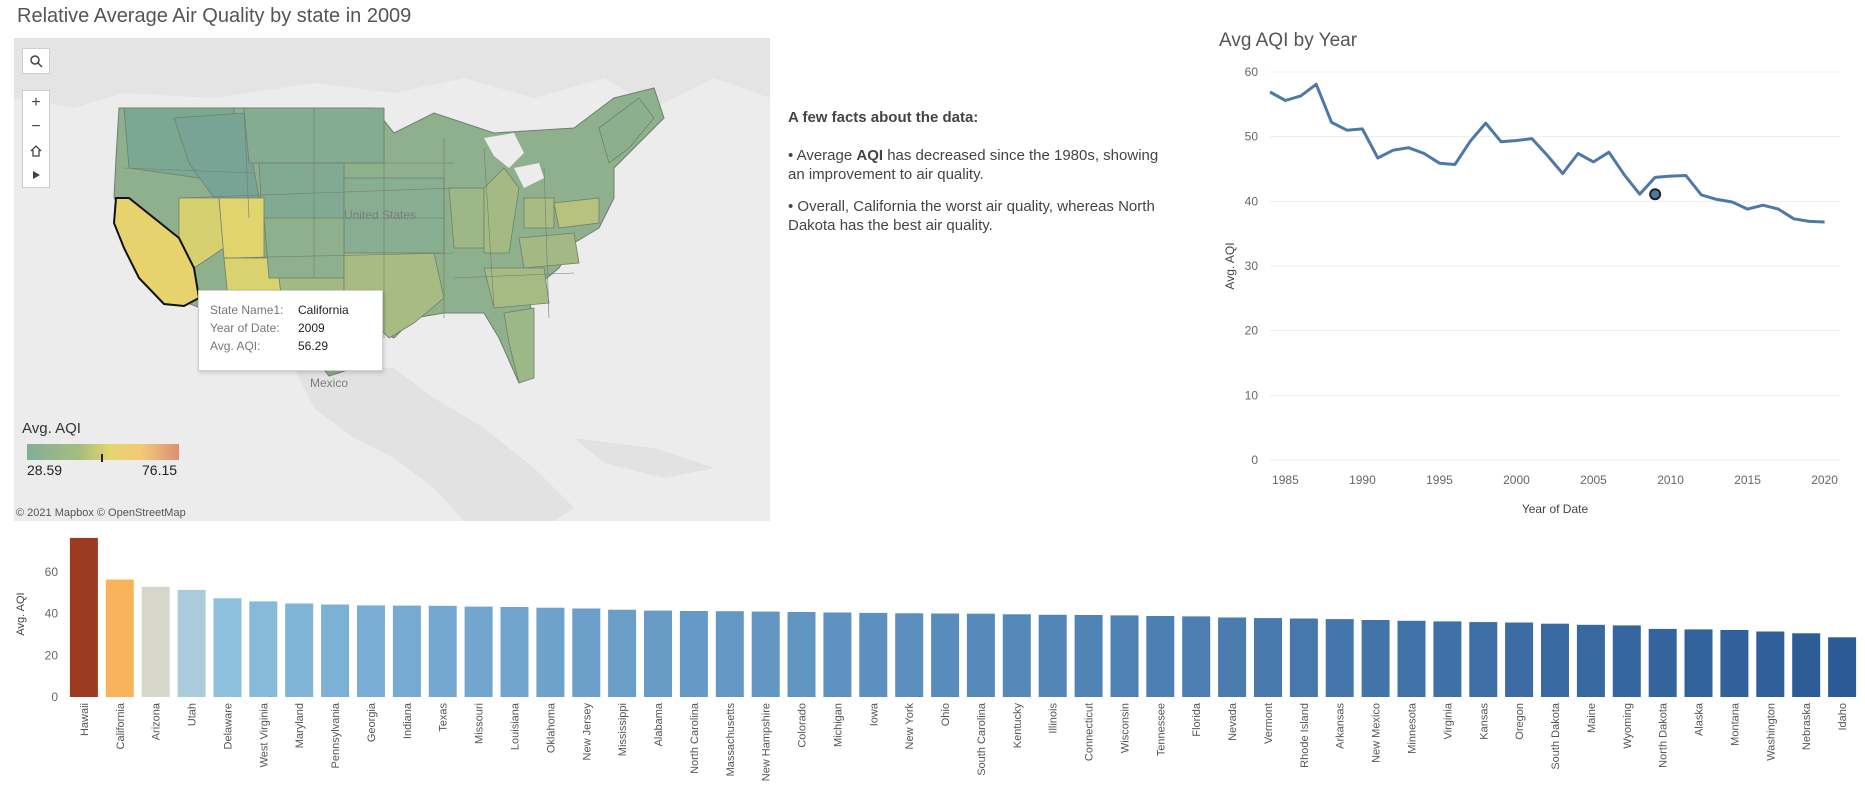 This screenshot has height=795, width=1865. What do you see at coordinates (516, 726) in the screenshot?
I see `bar-category-label: Louisiana` at bounding box center [516, 726].